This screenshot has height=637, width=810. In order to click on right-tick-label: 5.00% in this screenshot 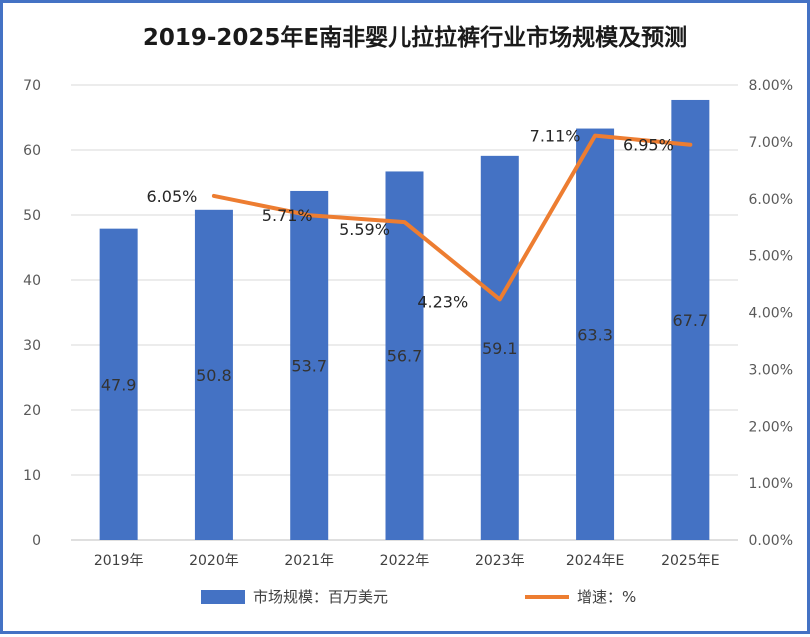, I will do `click(771, 257)`.